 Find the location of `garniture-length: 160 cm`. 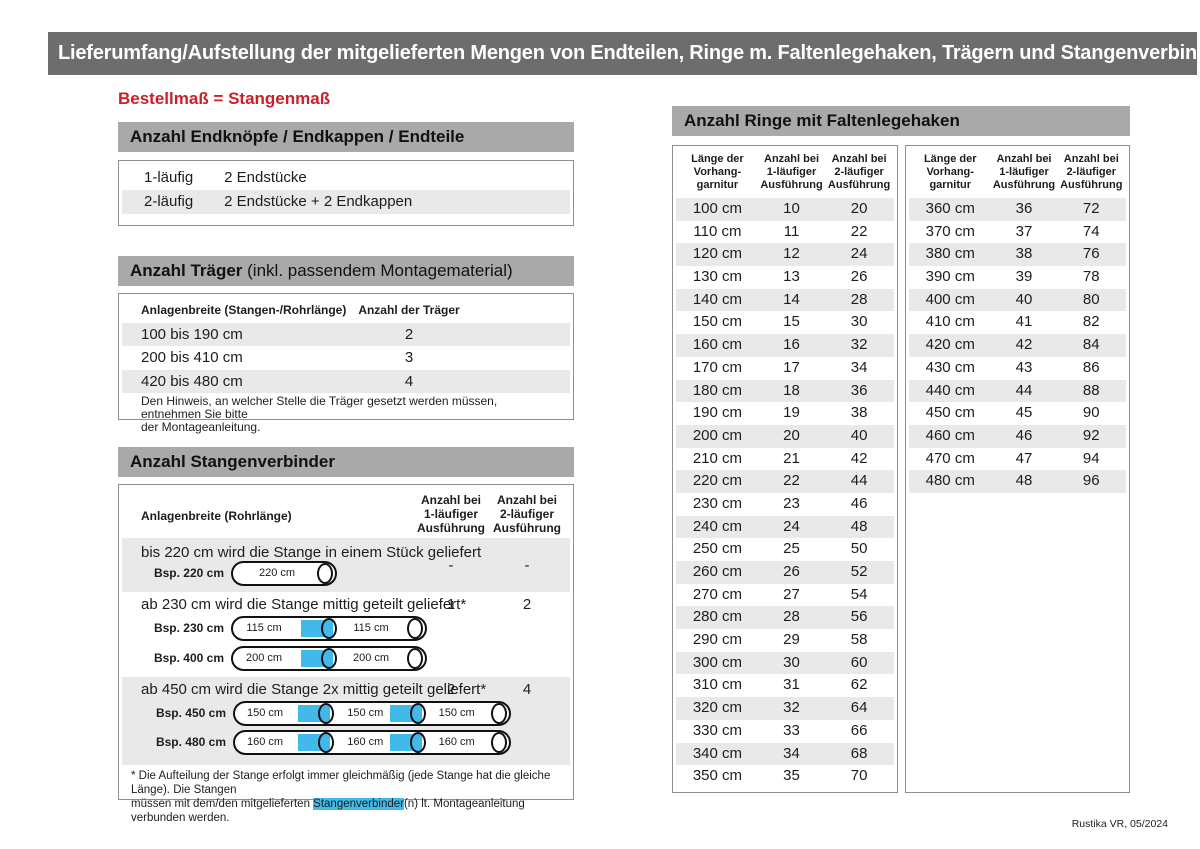

garniture-length: 160 cm is located at coordinates (717, 345).